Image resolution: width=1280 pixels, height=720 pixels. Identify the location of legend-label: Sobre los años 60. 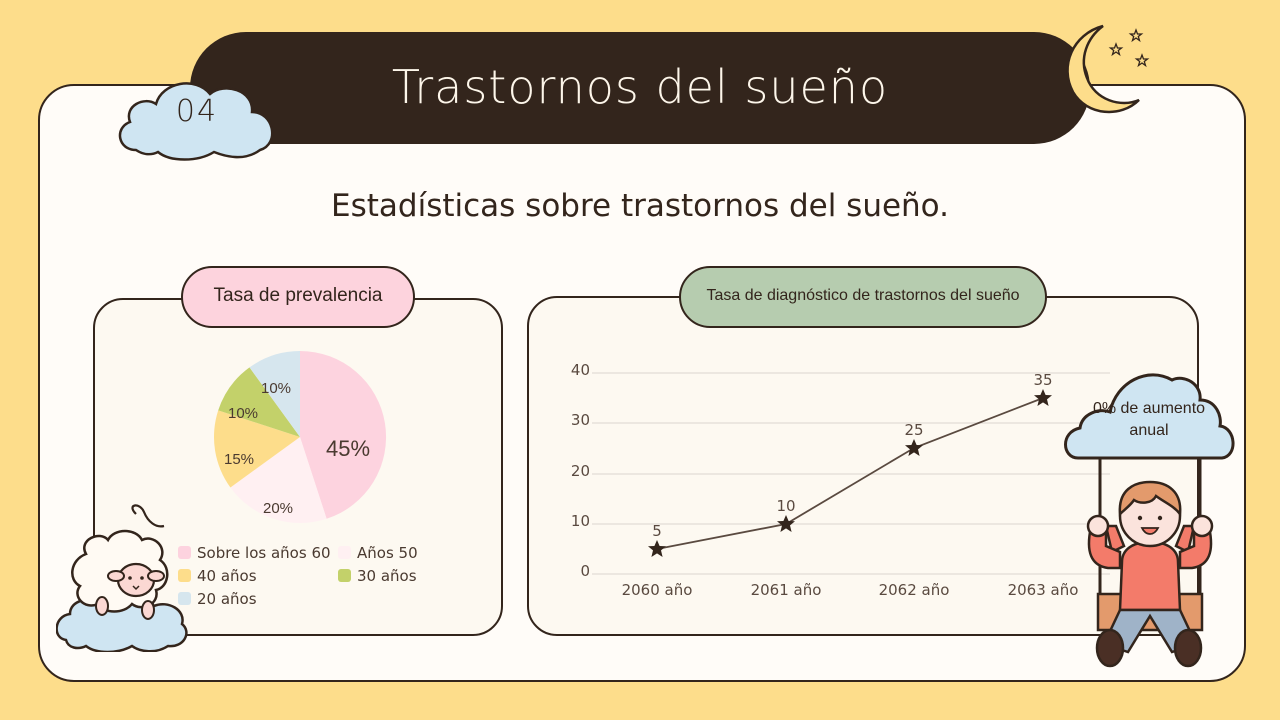
(264, 553).